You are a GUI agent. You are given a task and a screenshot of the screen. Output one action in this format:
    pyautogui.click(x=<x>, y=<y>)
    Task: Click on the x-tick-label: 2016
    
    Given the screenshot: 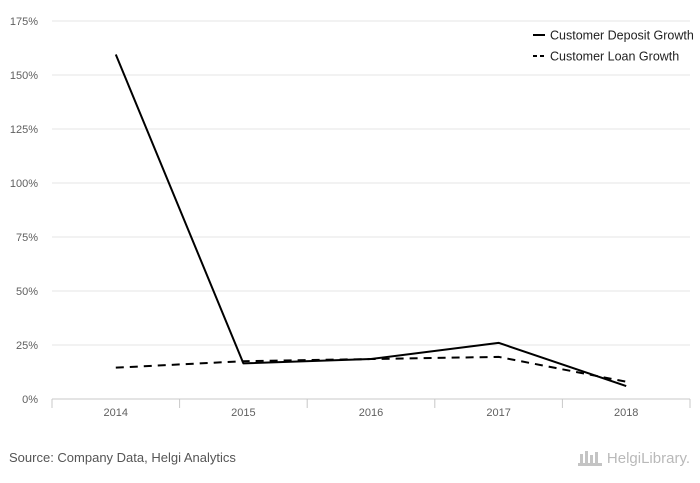 What is the action you would take?
    pyautogui.click(x=371, y=413)
    